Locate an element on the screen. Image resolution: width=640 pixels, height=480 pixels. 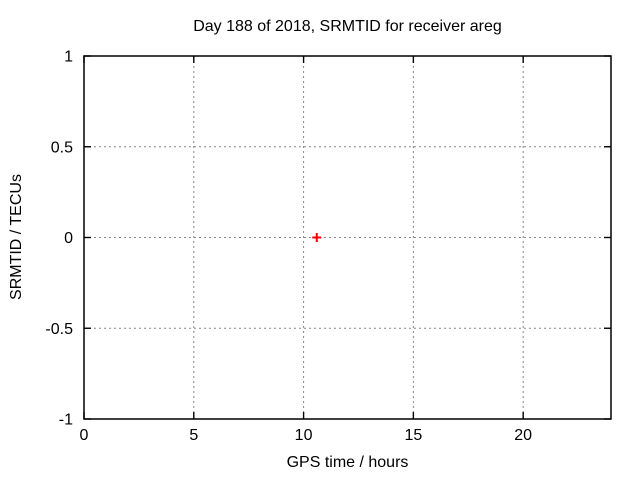
x-axis-label: GPS time / hours is located at coordinates (347, 462).